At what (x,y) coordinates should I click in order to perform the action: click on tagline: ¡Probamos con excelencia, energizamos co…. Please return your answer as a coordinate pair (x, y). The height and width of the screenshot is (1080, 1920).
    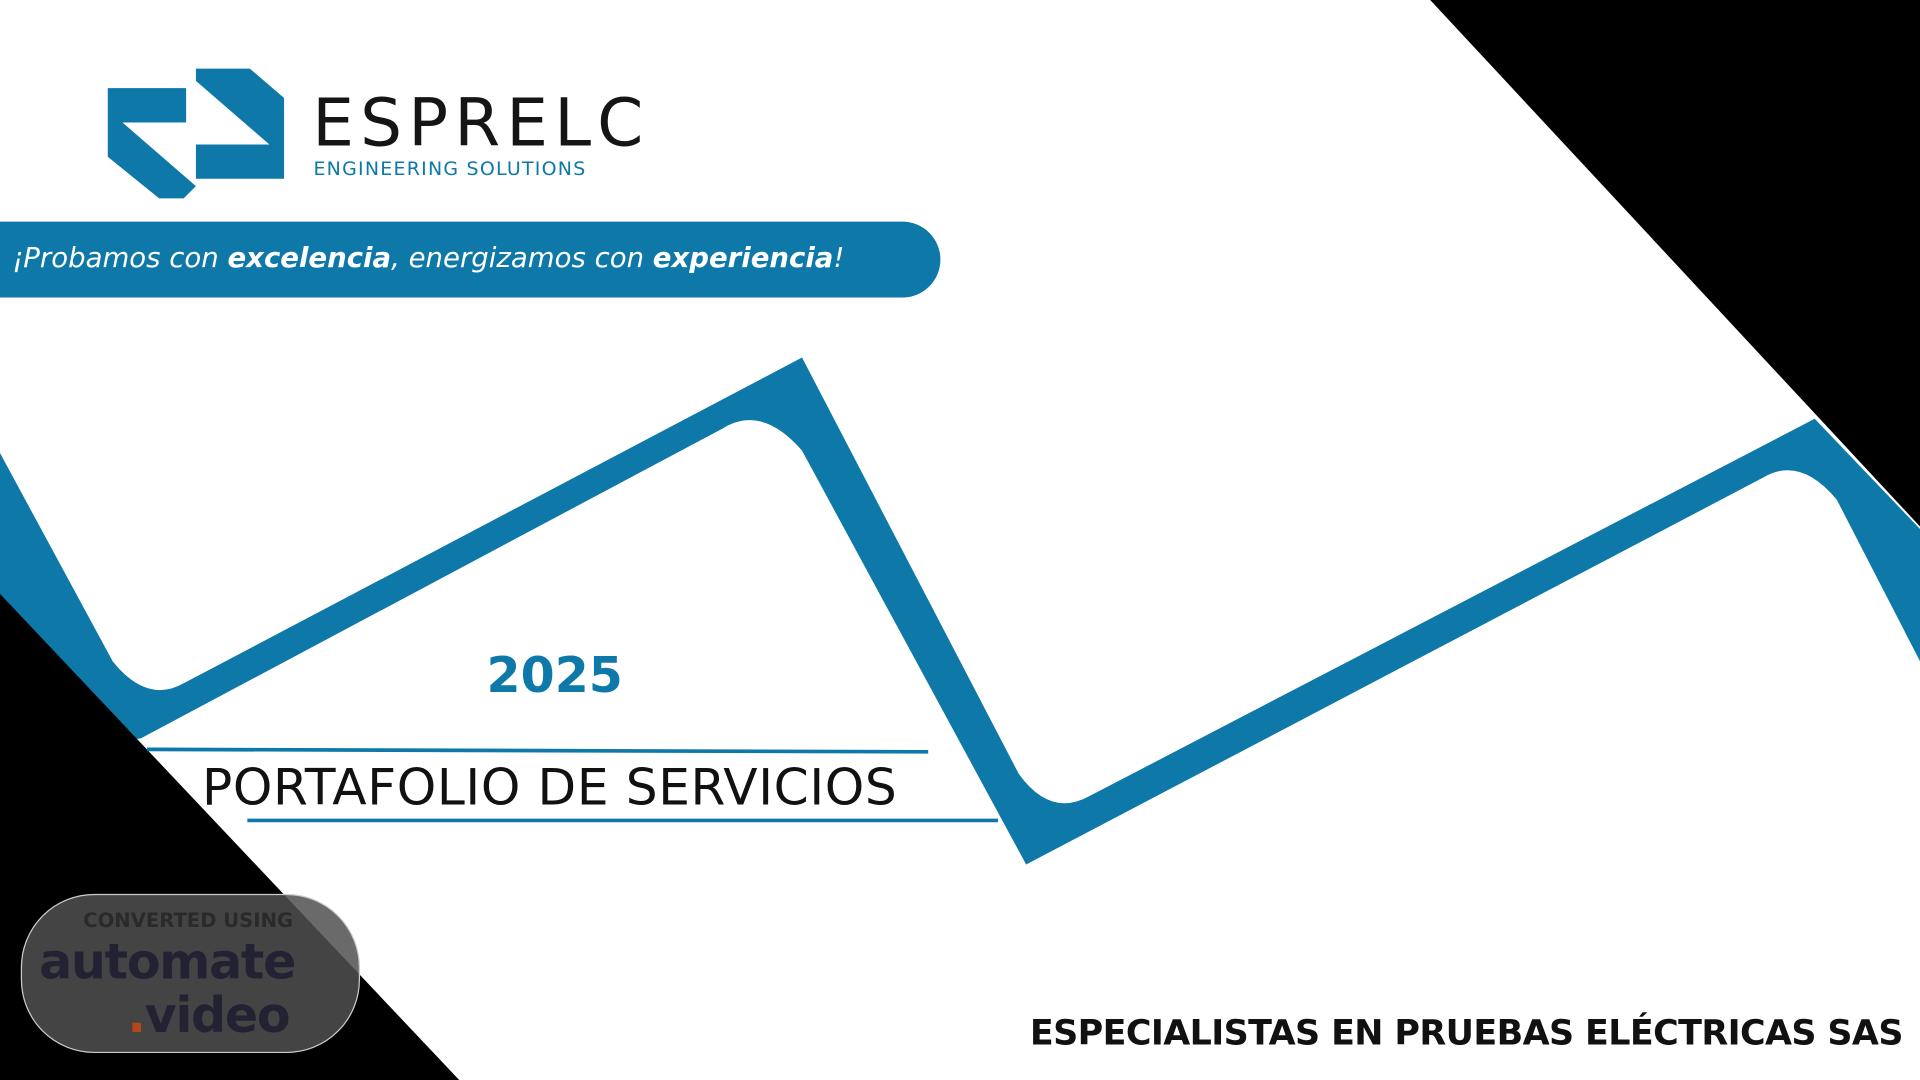
    Looking at the image, I should click on (428, 258).